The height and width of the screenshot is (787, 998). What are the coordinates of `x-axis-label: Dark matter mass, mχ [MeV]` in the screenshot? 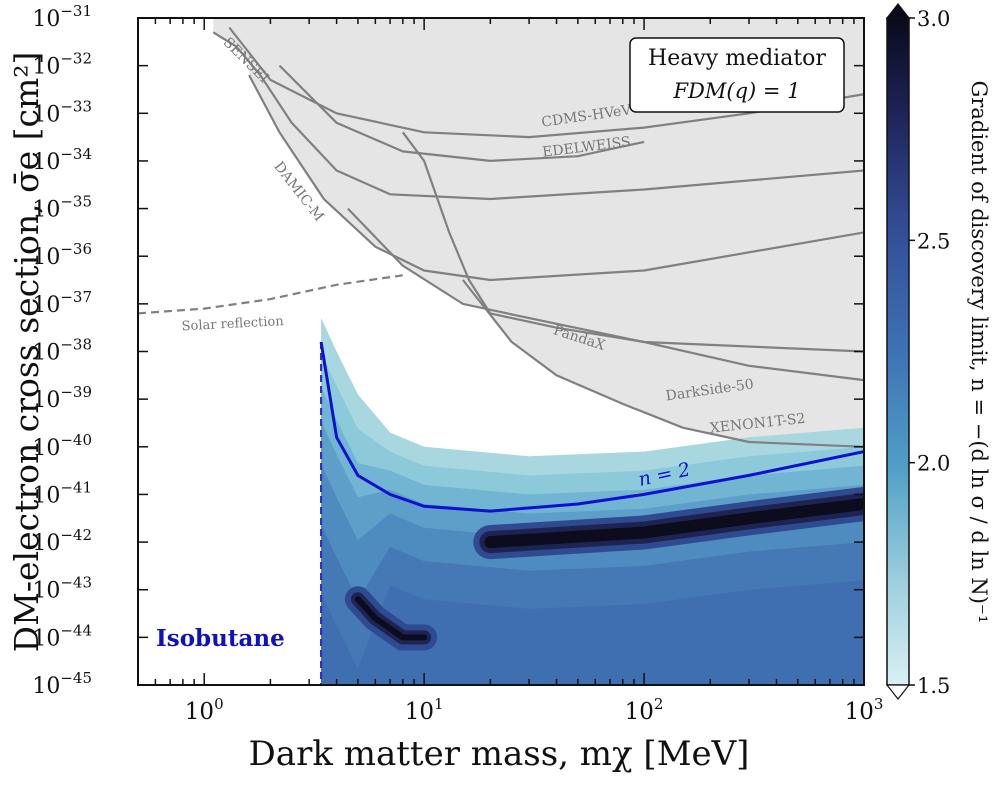 It's located at (499, 754).